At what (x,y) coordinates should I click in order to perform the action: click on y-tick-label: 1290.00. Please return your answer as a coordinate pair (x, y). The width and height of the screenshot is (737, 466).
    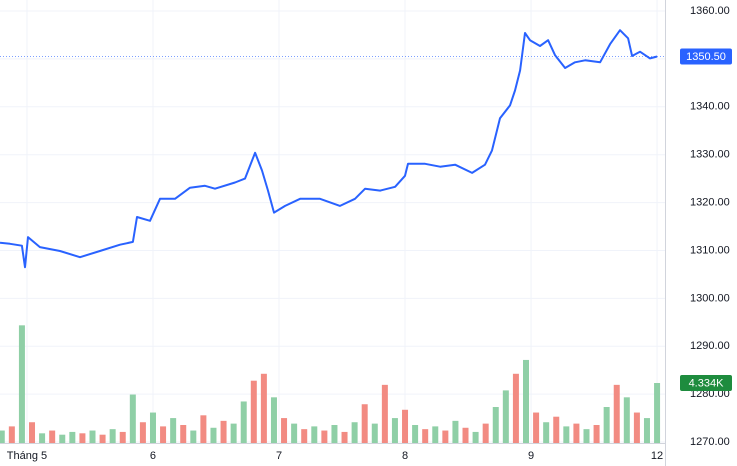
    Looking at the image, I should click on (710, 346).